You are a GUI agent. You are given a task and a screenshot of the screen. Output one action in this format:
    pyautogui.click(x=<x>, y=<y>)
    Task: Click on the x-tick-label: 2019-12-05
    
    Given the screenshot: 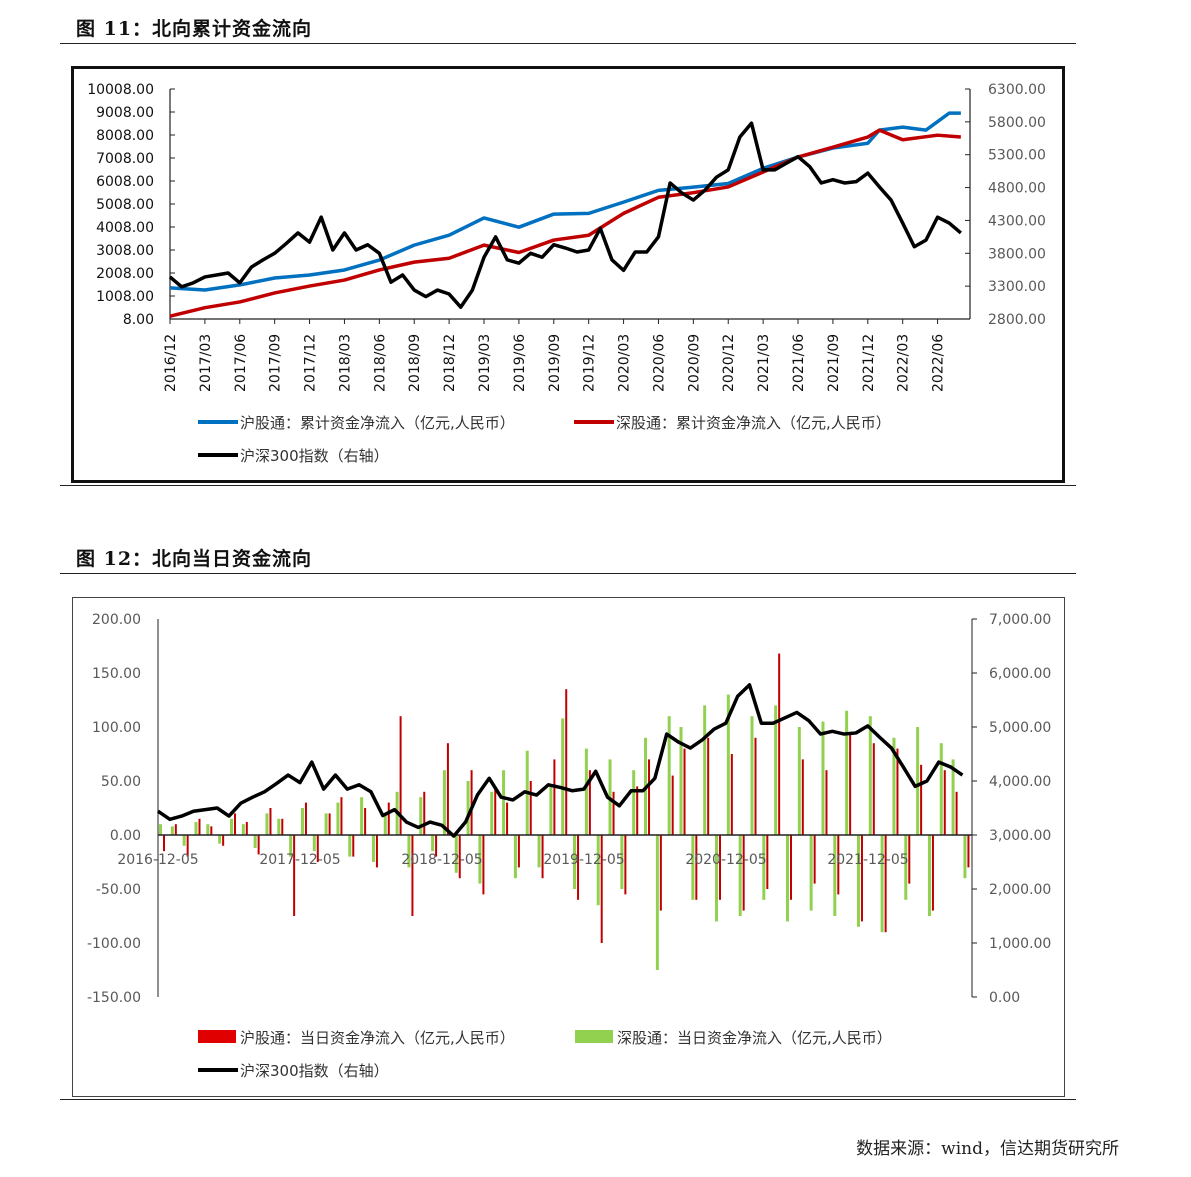 What is the action you would take?
    pyautogui.click(x=583, y=860)
    